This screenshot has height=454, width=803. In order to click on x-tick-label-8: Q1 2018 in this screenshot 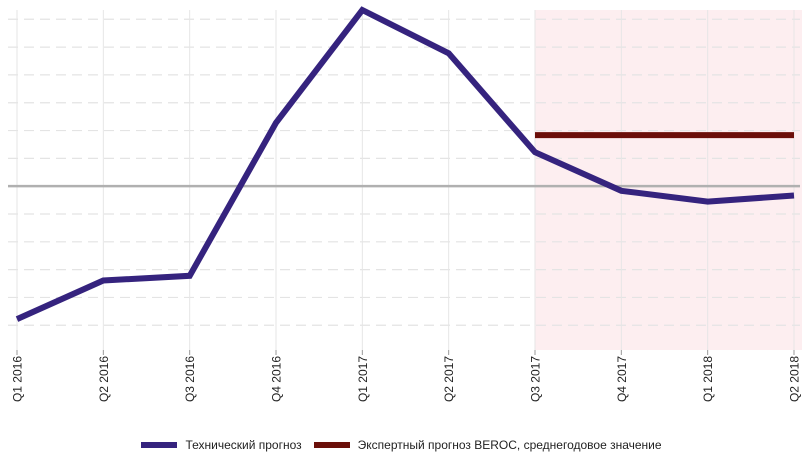, I will do `click(708, 379)`.